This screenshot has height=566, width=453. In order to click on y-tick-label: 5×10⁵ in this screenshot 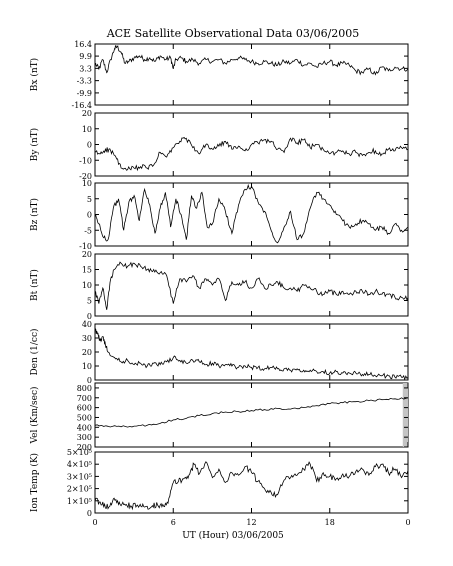, I will do `click(79, 452)`.